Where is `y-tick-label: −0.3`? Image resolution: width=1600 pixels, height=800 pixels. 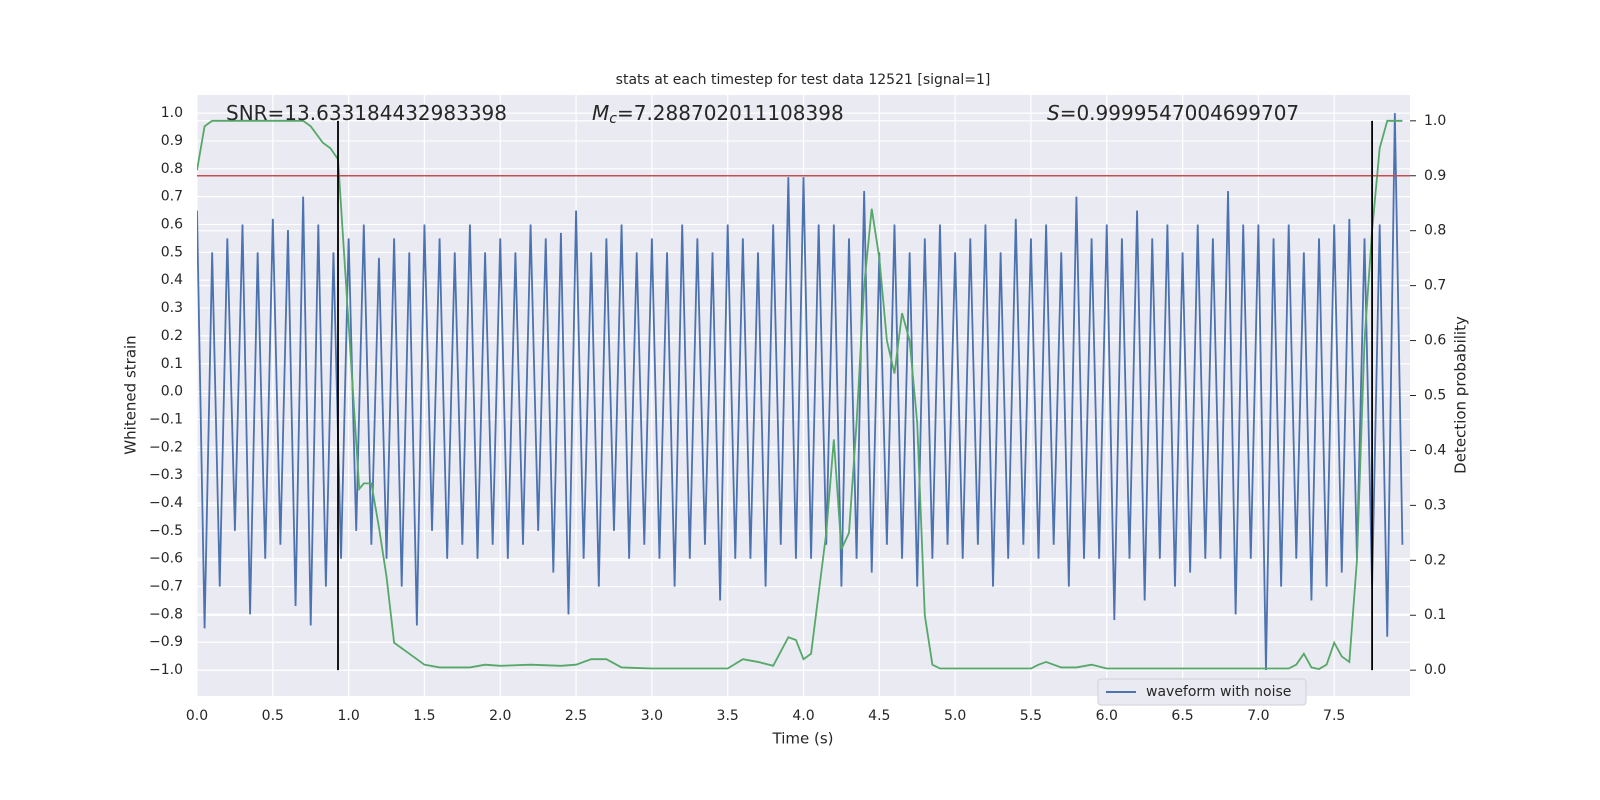 y-tick-label: −0.3 is located at coordinates (166, 475).